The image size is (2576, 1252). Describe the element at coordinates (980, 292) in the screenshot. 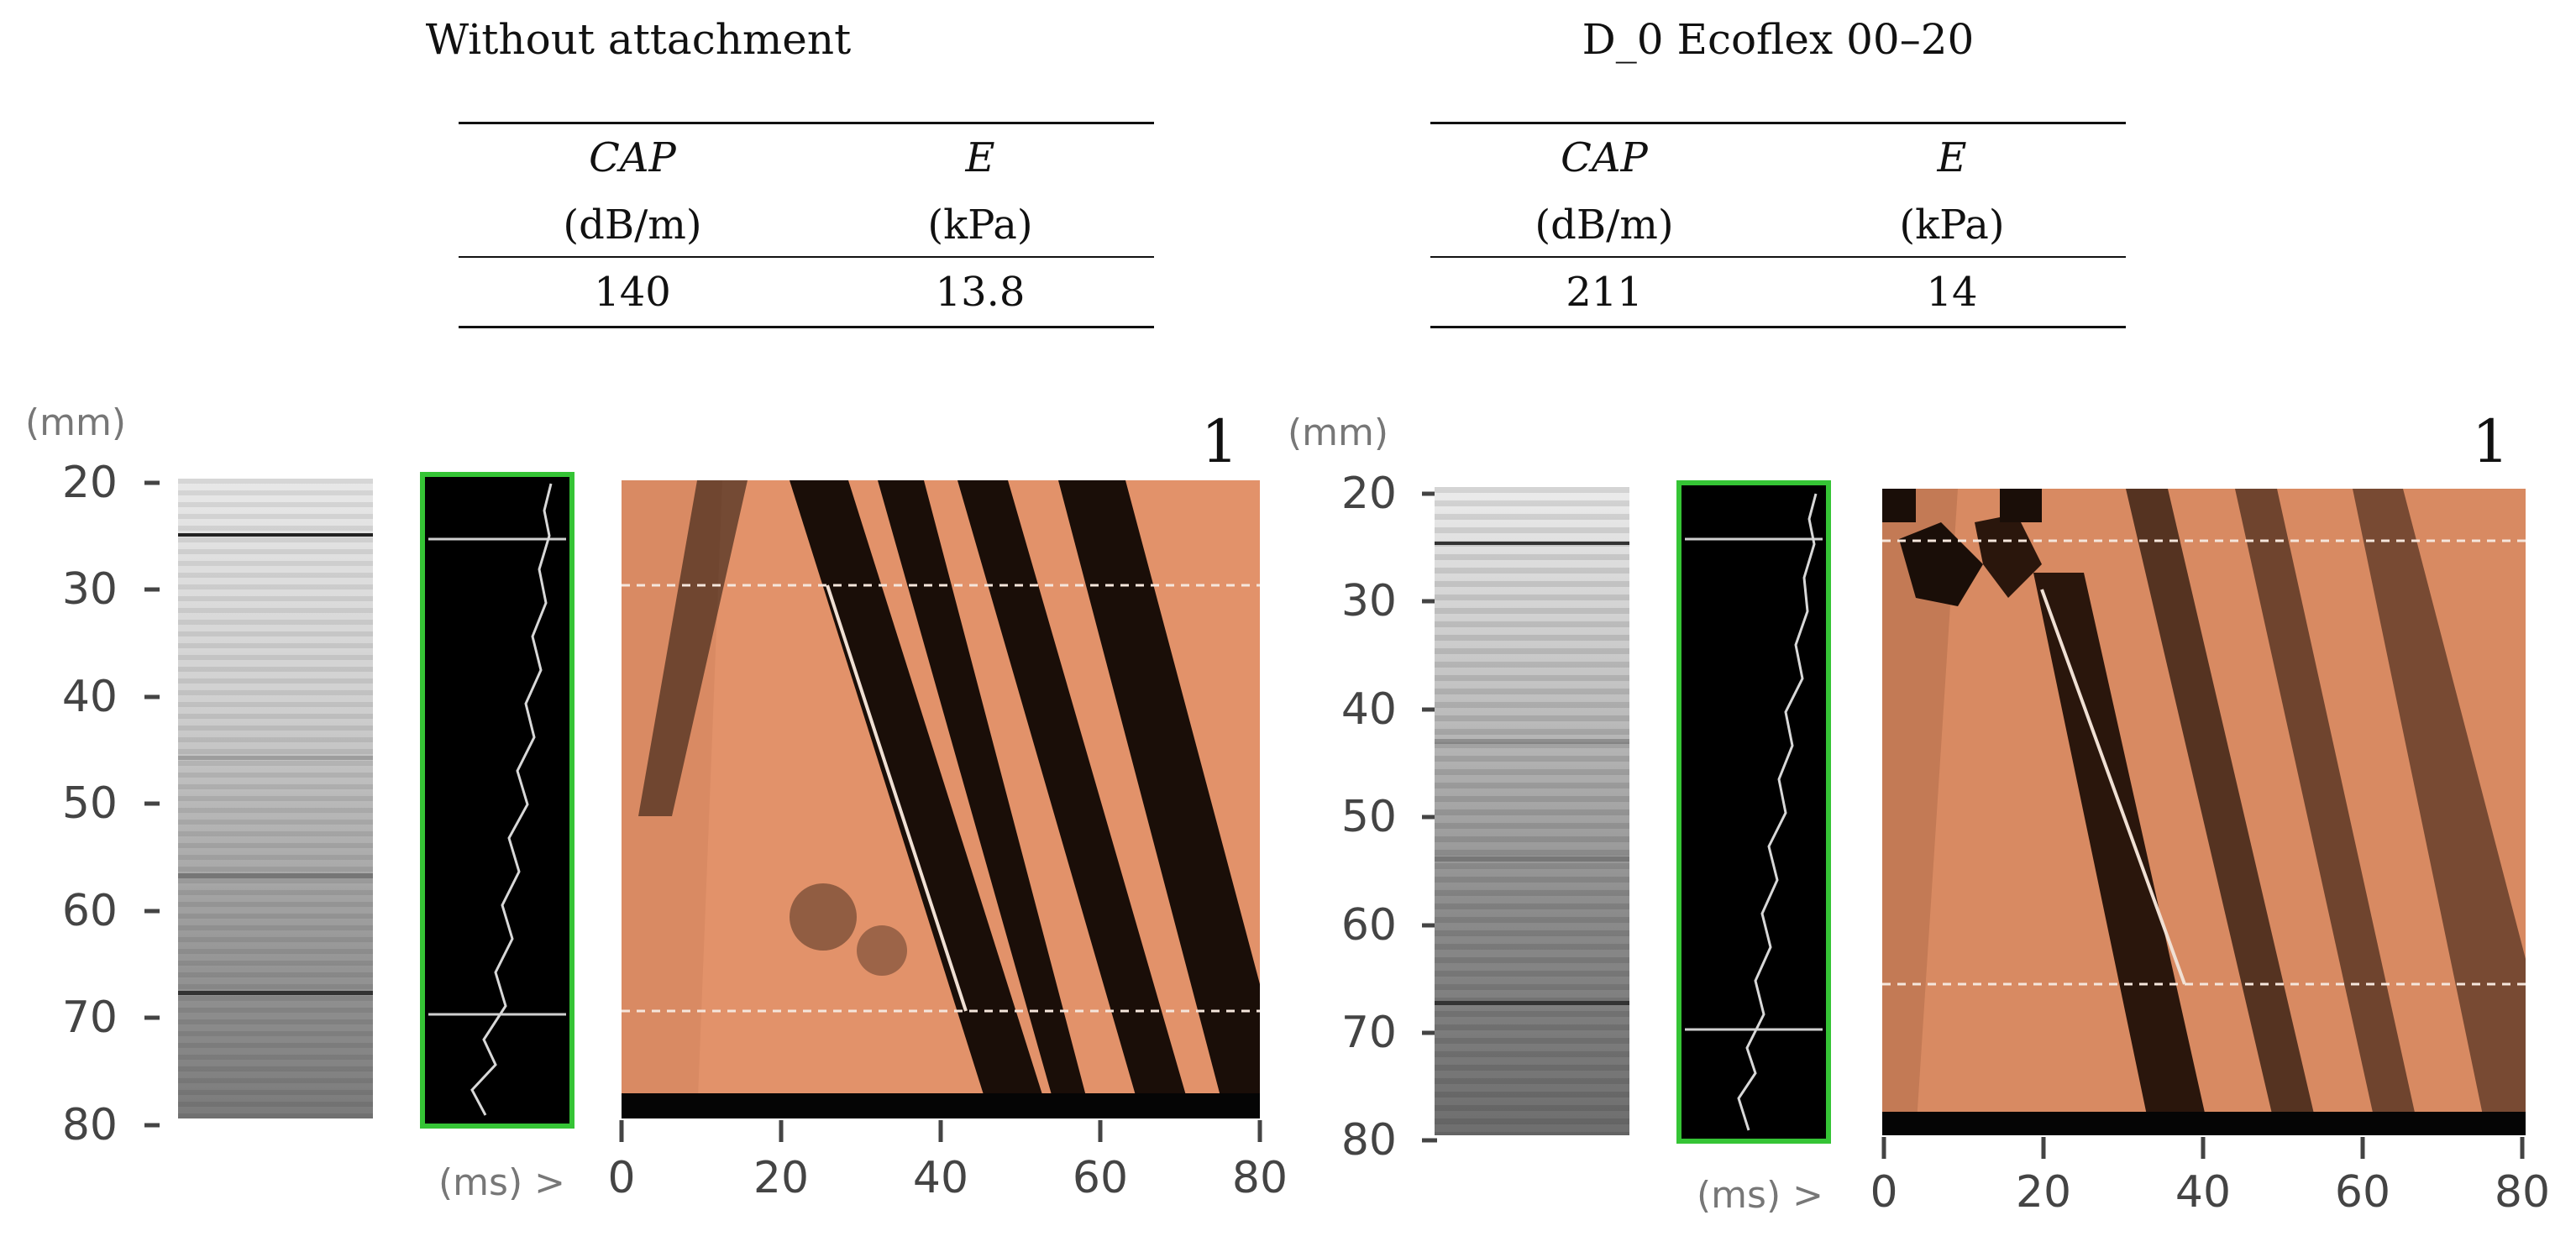

I see `table-value-e: 13.8` at that location.